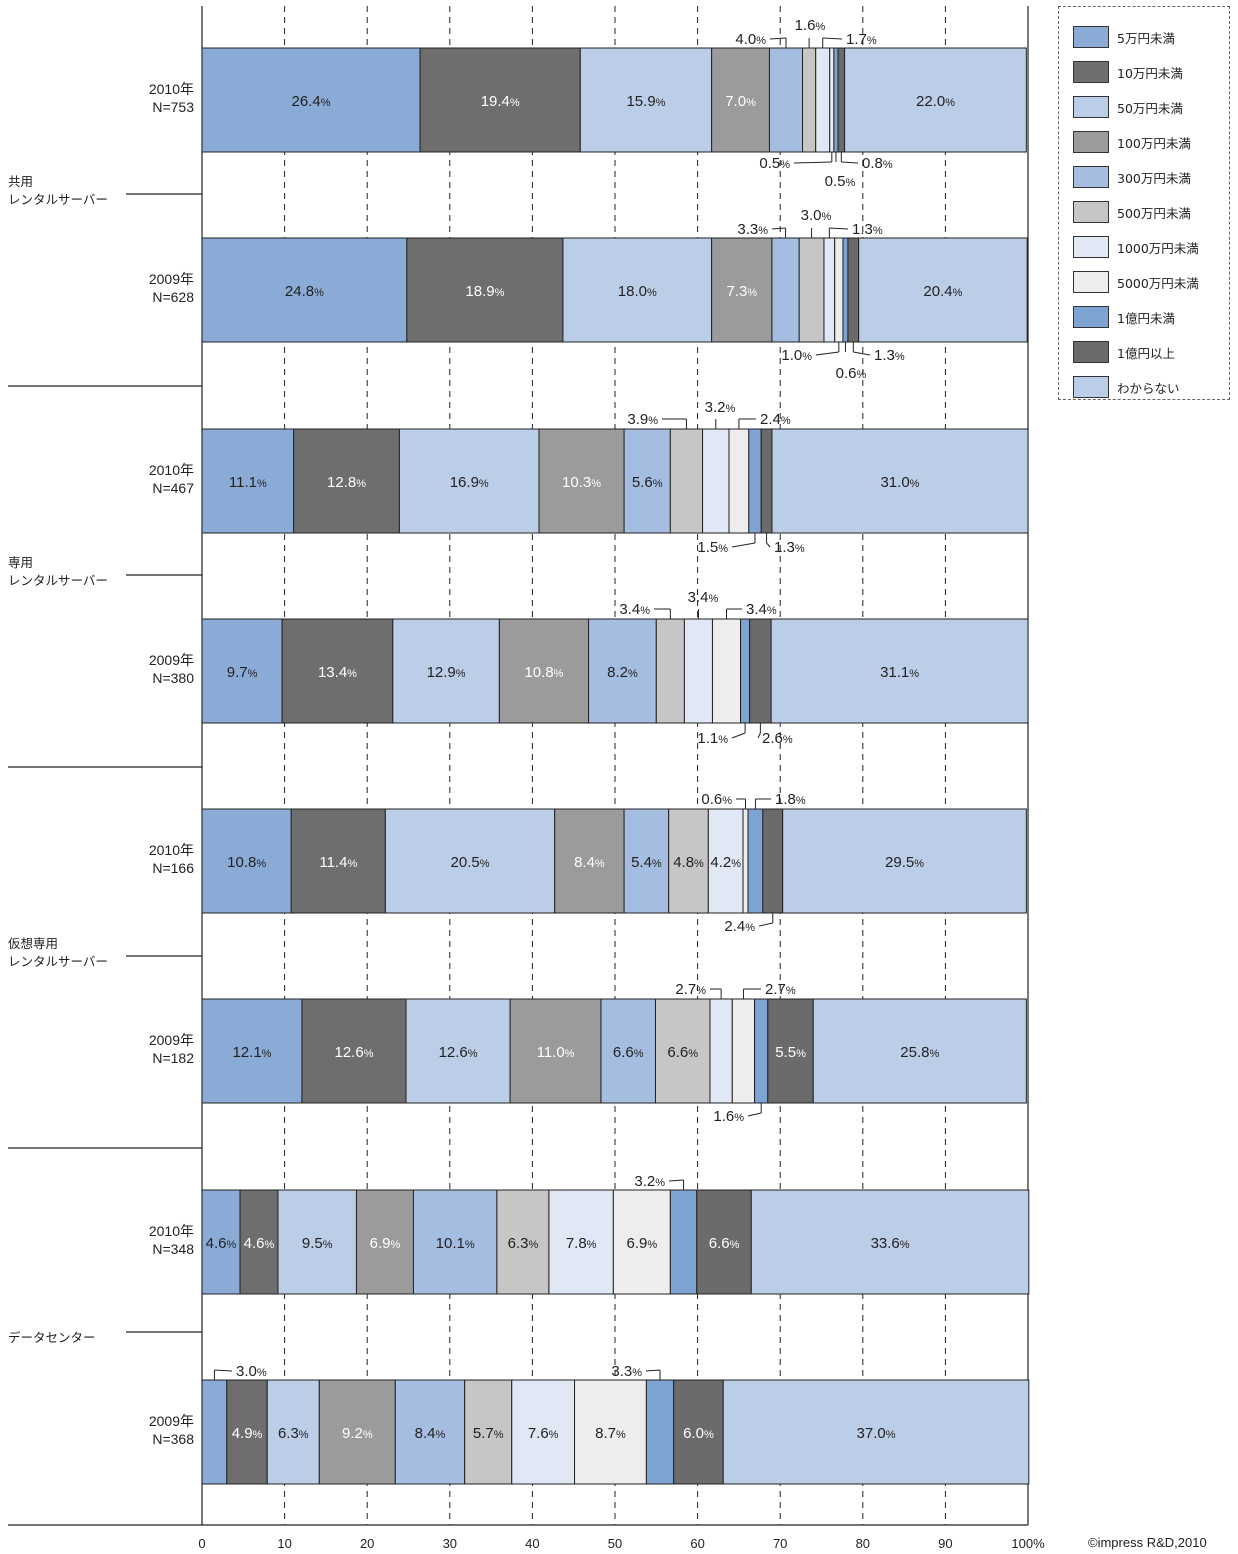 The width and height of the screenshot is (1238, 1554). Describe the element at coordinates (242, 672) in the screenshot. I see `data-label: 9.7%` at that location.